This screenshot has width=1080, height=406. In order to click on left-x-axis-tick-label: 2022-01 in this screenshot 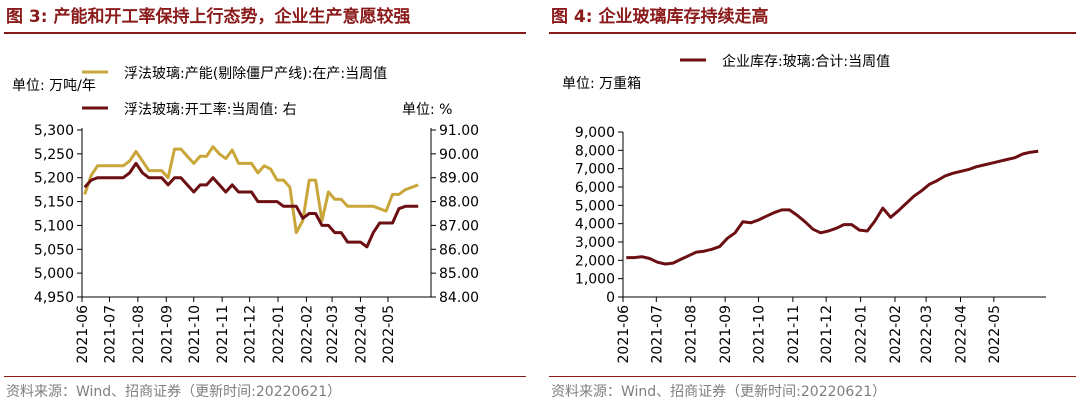, I will do `click(279, 334)`.